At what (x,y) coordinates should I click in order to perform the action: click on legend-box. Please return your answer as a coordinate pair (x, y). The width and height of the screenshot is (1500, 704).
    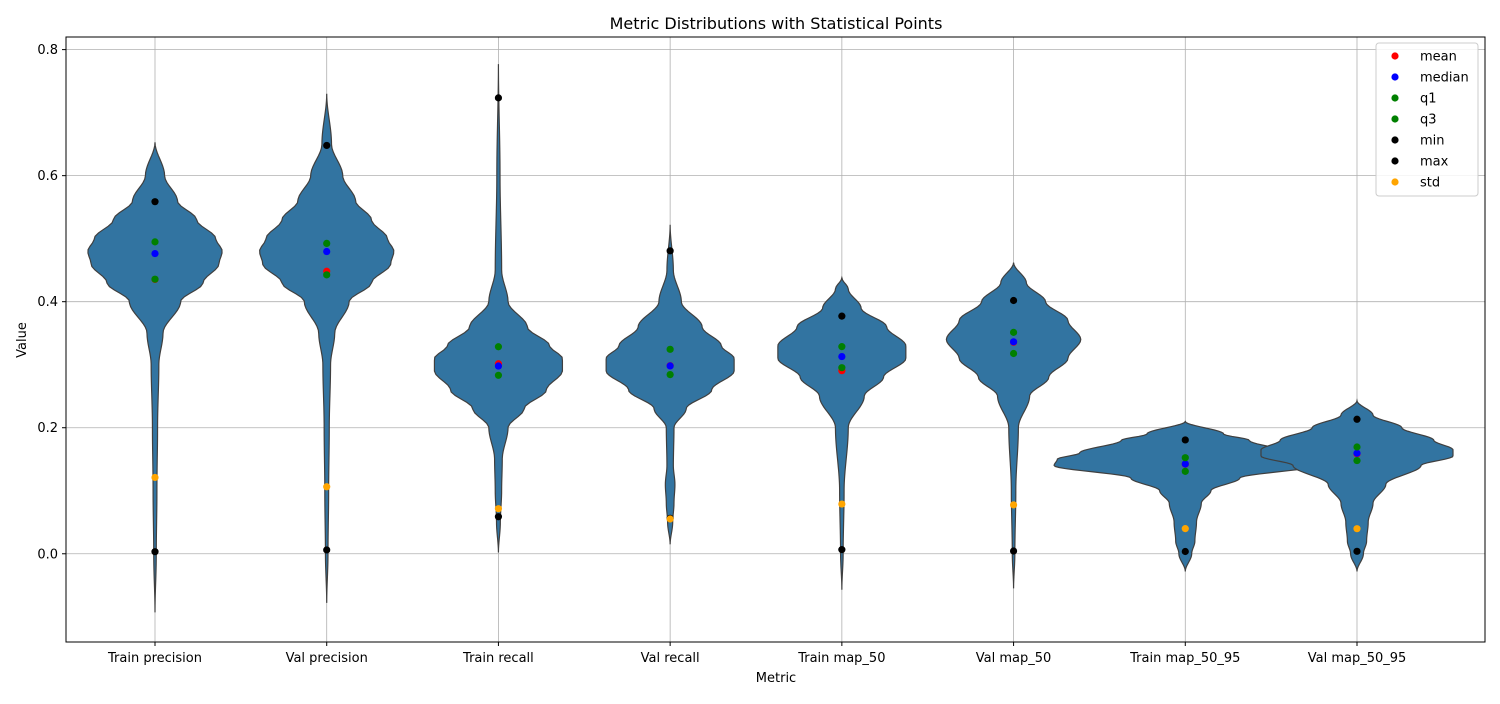
    Looking at the image, I should click on (1427, 119).